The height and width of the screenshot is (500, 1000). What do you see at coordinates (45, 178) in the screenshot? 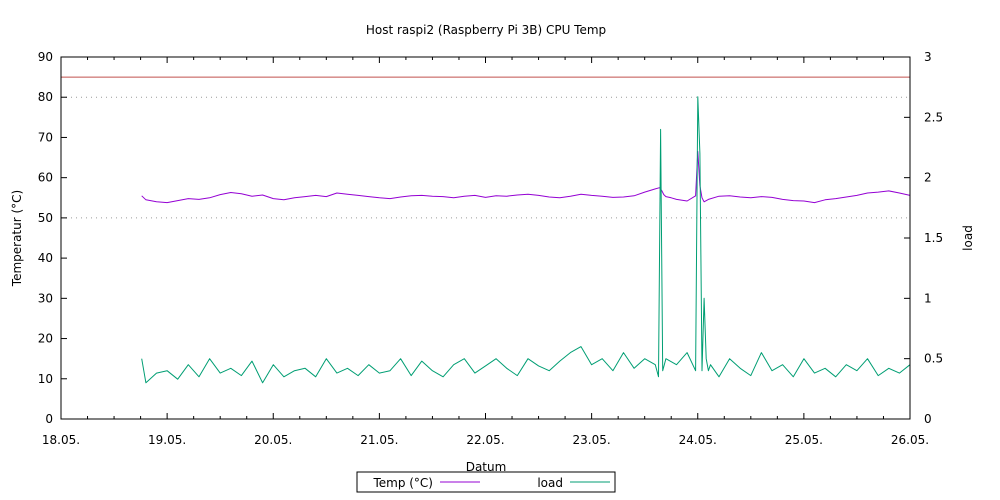
I see `y-tick-label-6: 60` at bounding box center [45, 178].